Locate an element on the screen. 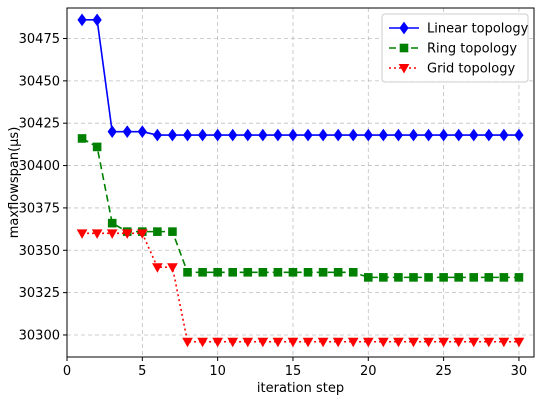 The width and height of the screenshot is (550, 400). legend-item-linear-topology: Linear topology is located at coordinates (459, 29).